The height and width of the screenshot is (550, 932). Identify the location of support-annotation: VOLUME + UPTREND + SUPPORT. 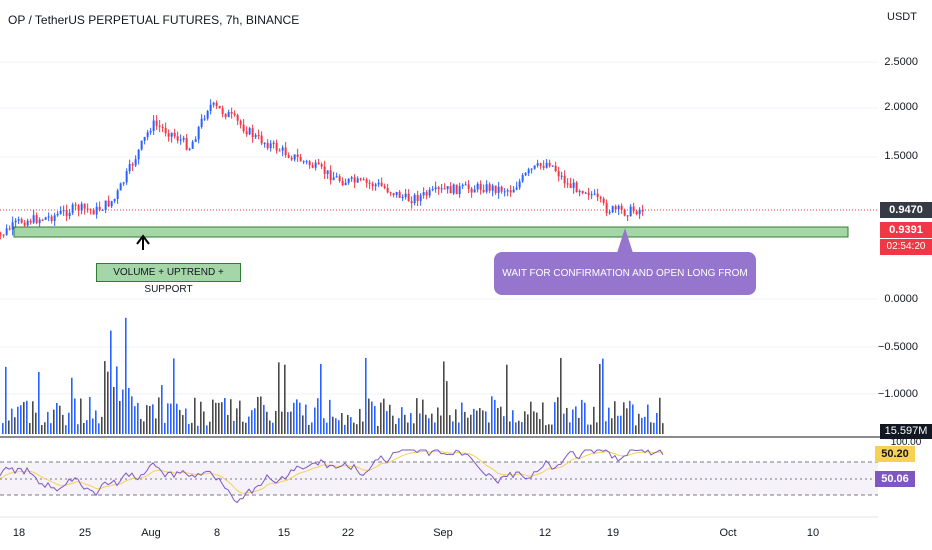
(168, 279).